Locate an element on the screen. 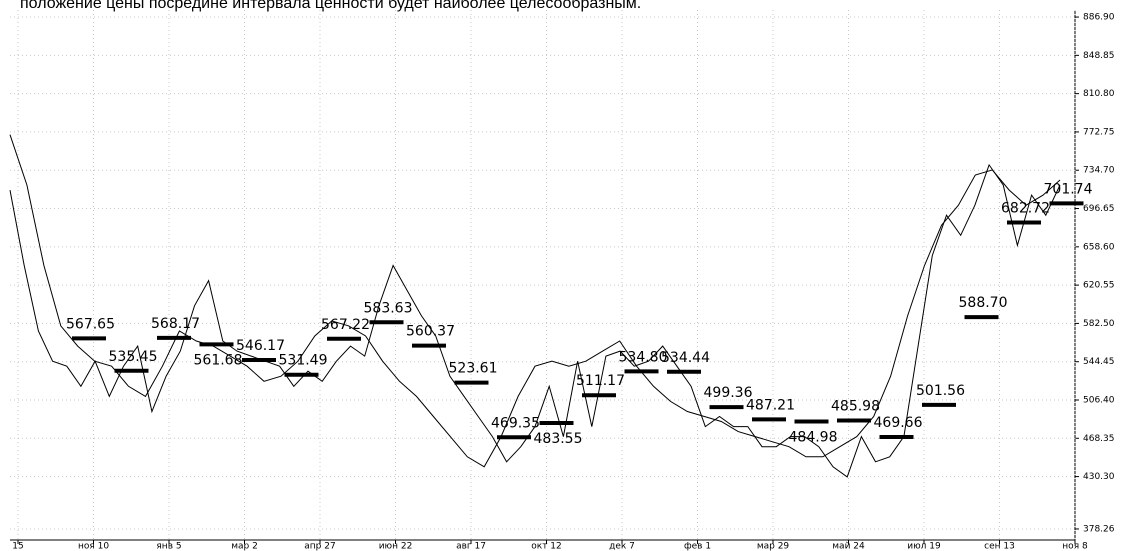 Image resolution: width=1129 pixels, height=551 pixels. level-label: 567.22 is located at coordinates (345, 325).